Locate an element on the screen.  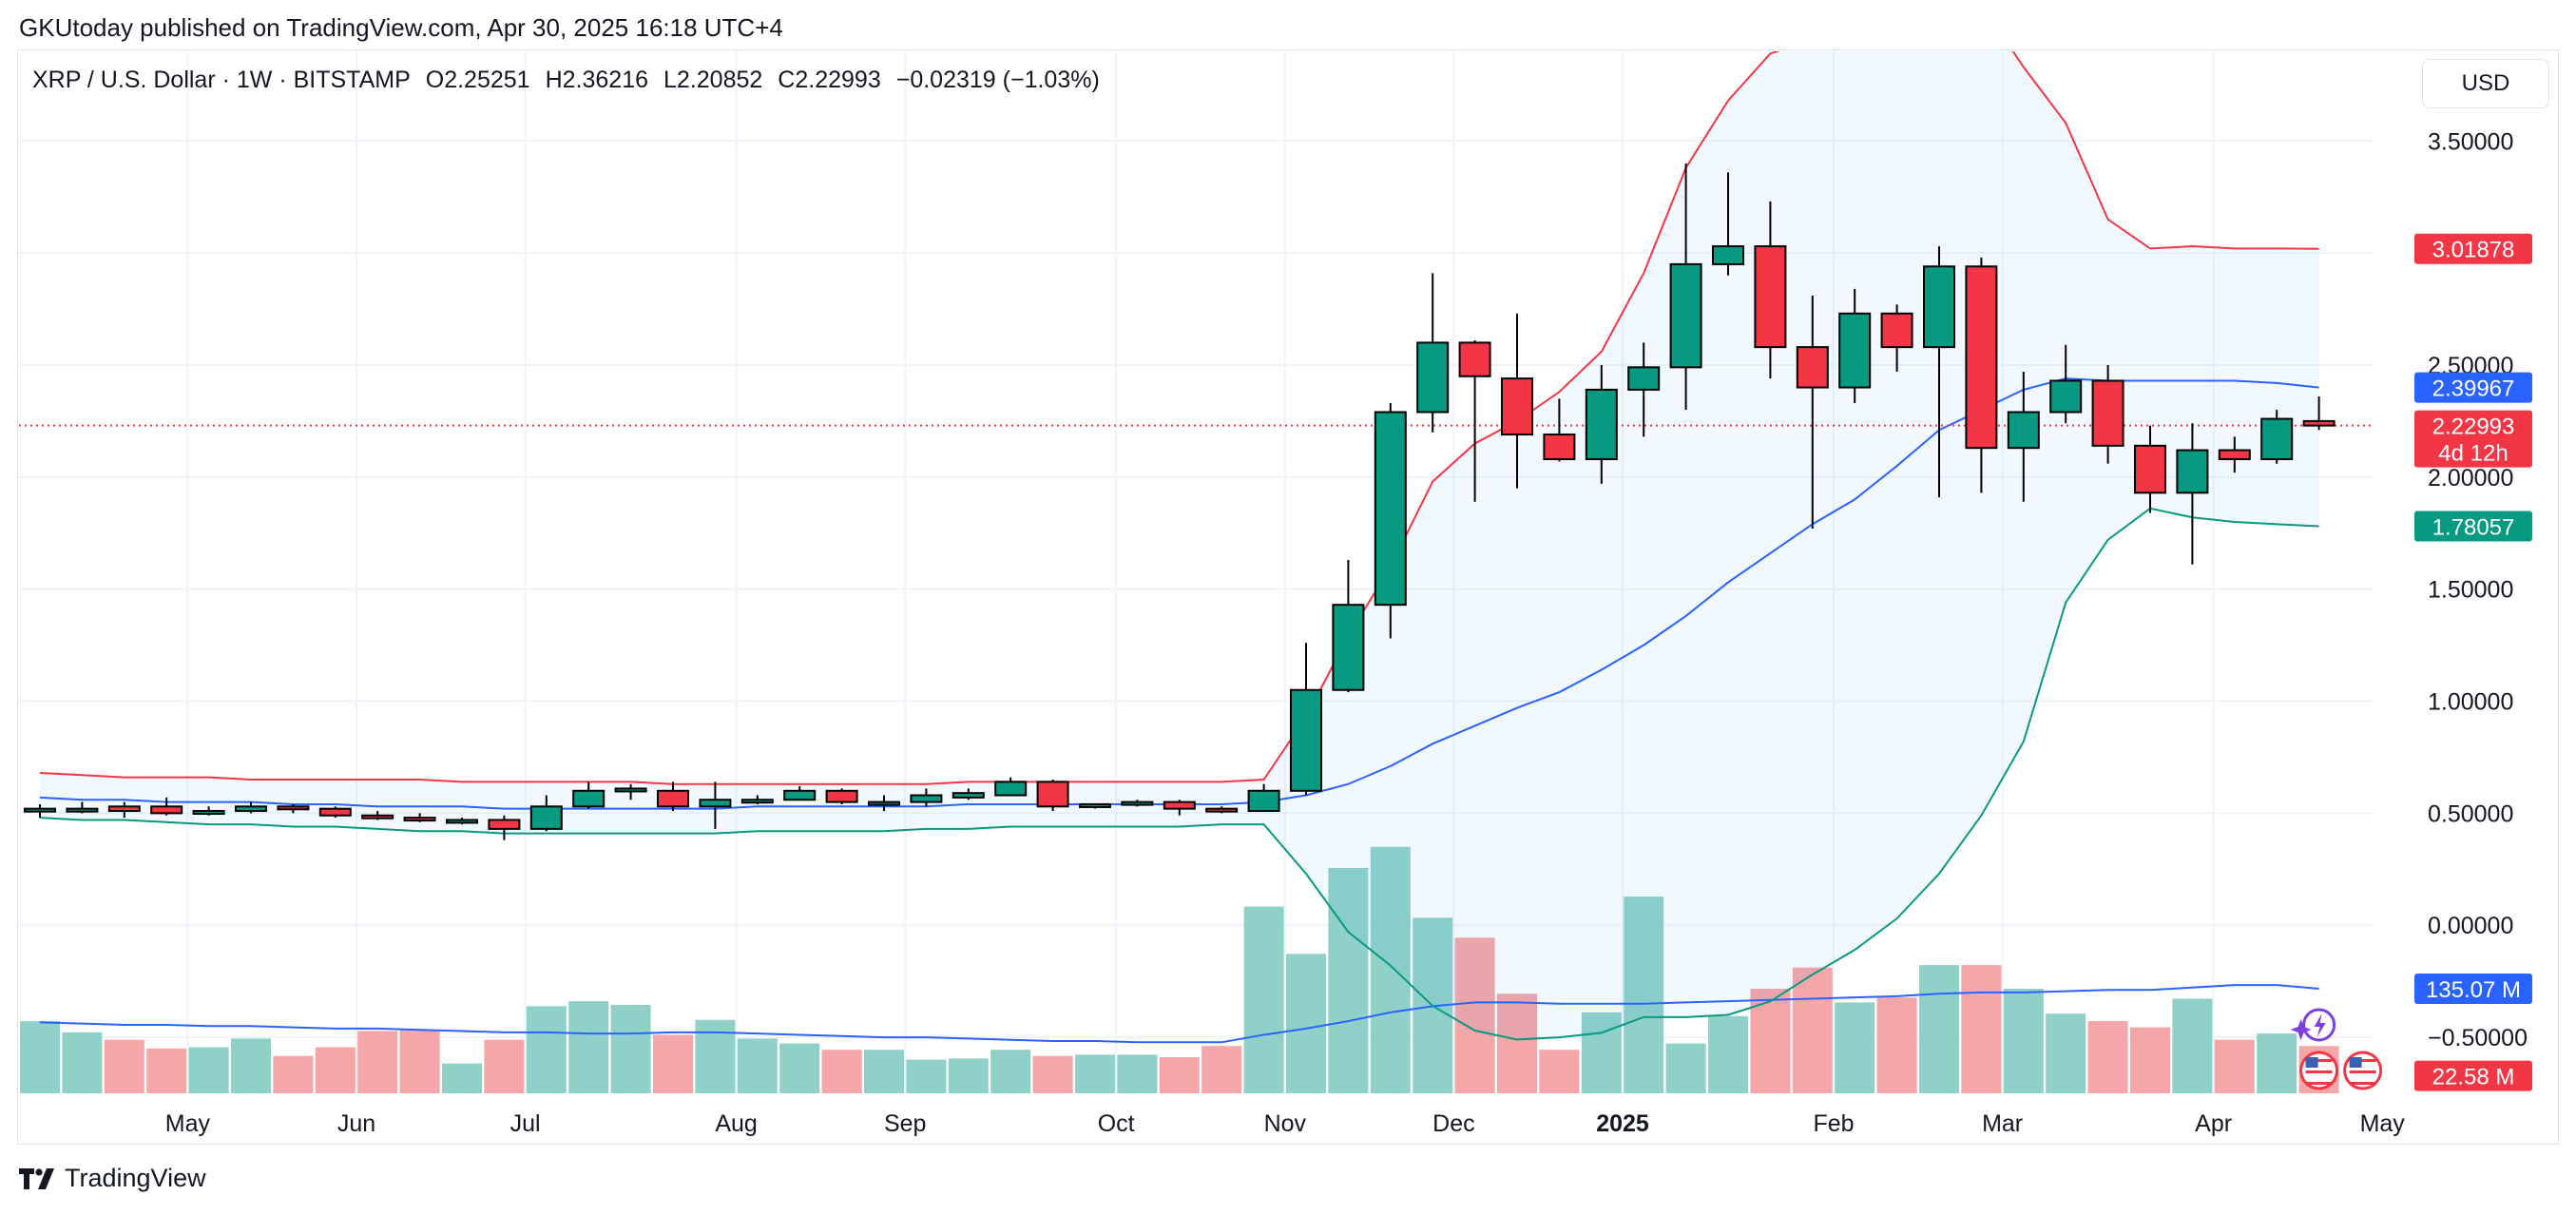
time-axis-label: Apr is located at coordinates (2213, 1123).